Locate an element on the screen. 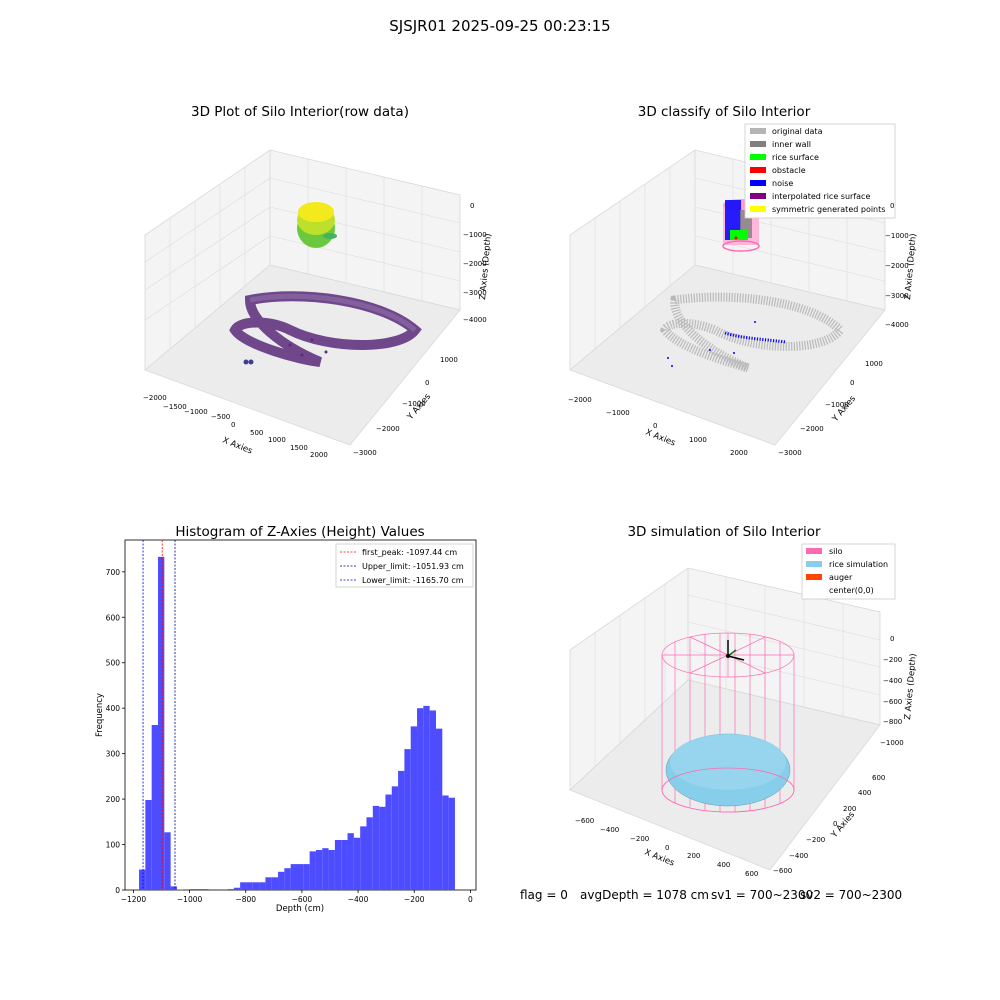 This screenshot has width=1000, height=1000. p1-xtick: −1500 is located at coordinates (175, 407).